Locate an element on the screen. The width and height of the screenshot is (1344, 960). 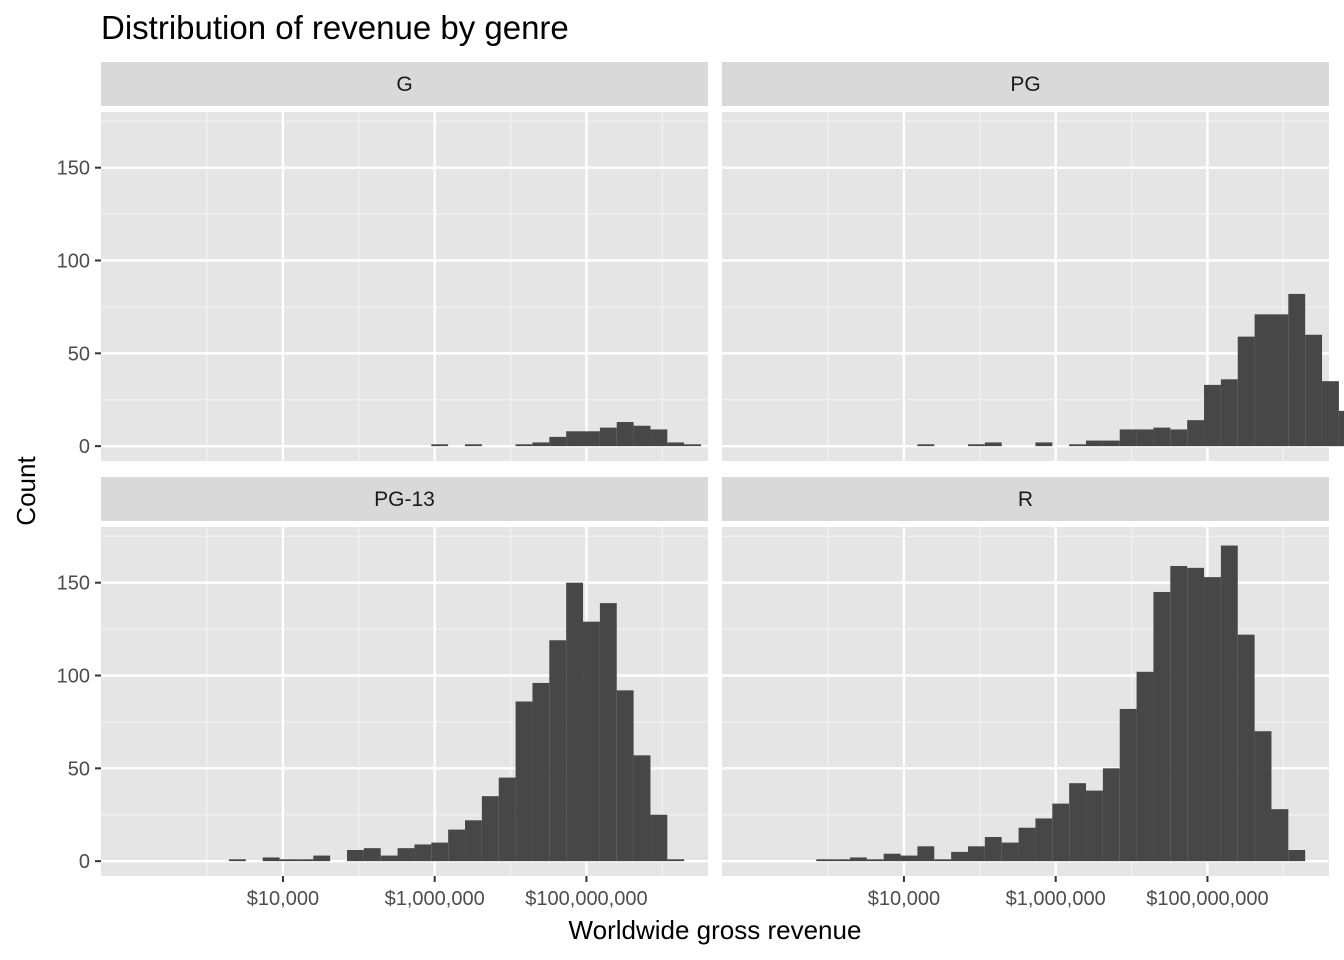
facet-label-pg: PG is located at coordinates (1025, 84).